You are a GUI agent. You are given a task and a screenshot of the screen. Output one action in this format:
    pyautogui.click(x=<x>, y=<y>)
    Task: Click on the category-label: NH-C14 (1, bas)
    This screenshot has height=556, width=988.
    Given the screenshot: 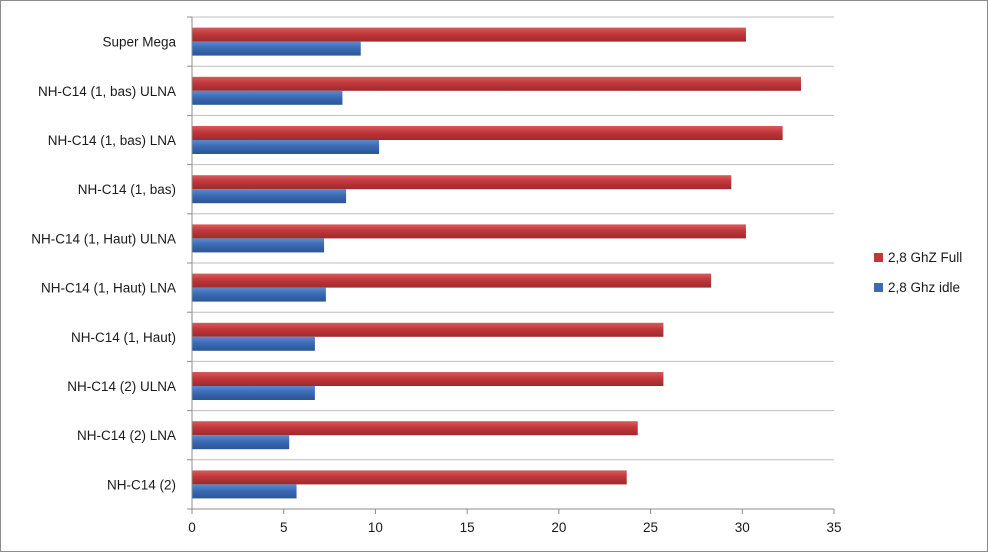 What is the action you would take?
    pyautogui.click(x=127, y=189)
    